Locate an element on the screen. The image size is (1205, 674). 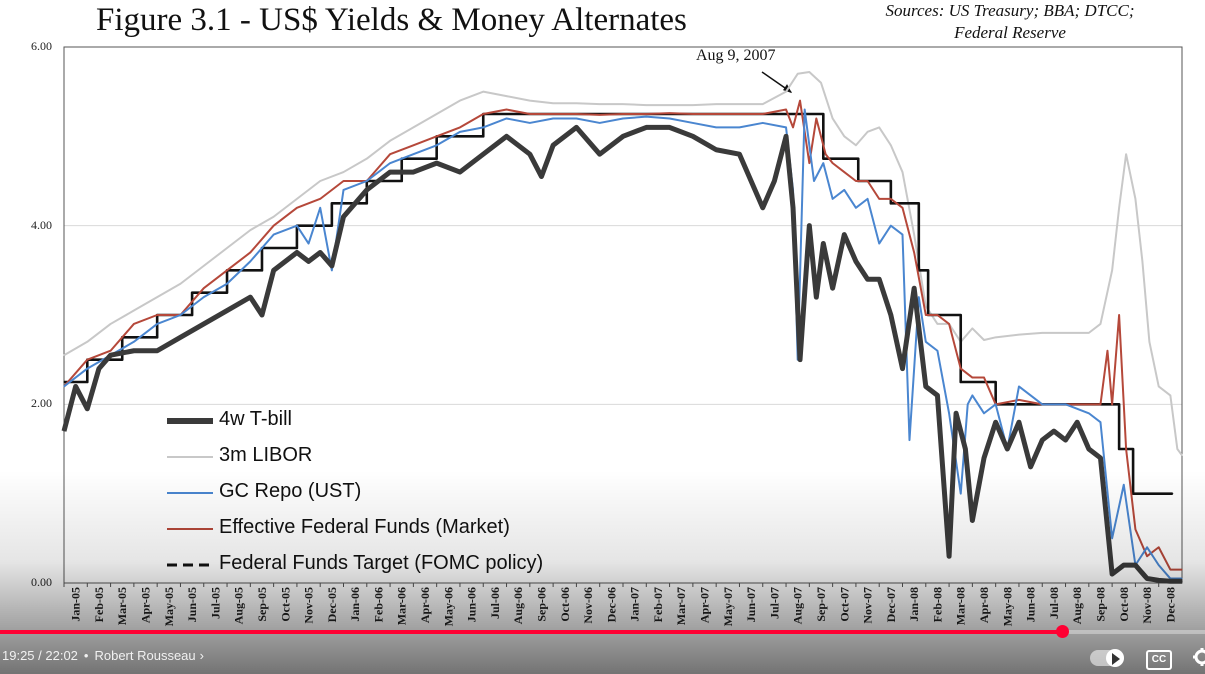
time-display: 19:25 / 22:02 is located at coordinates (40, 655).